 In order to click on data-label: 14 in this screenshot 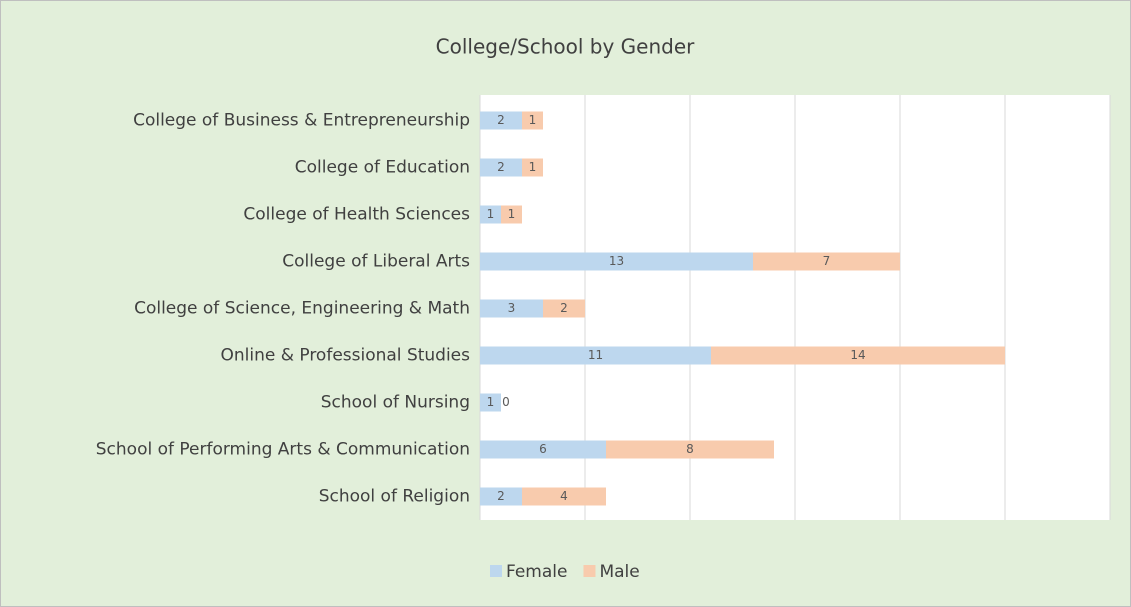, I will do `click(857, 355)`.